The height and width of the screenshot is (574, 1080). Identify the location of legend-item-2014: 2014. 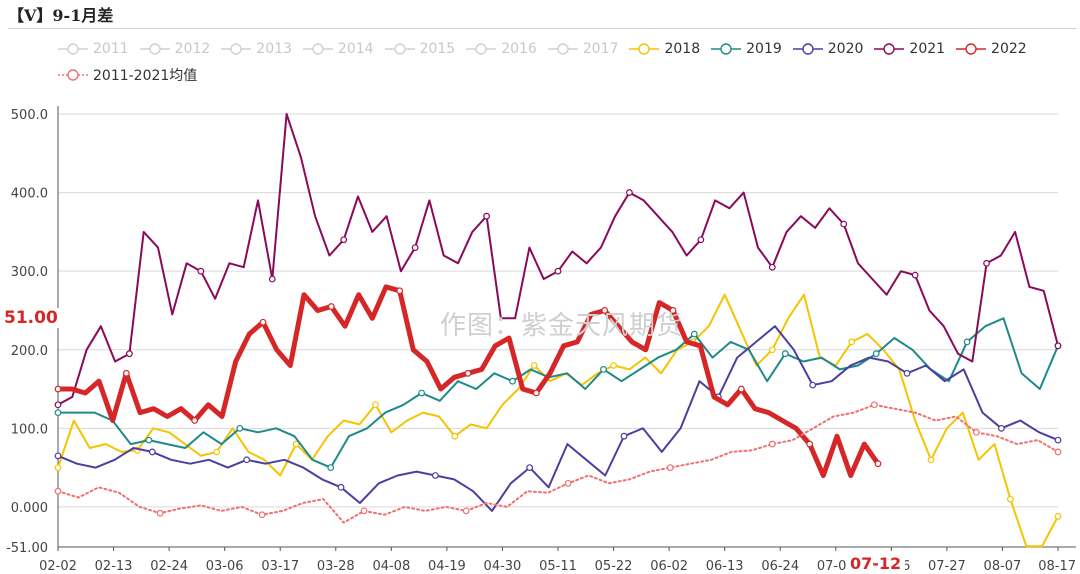
(338, 49).